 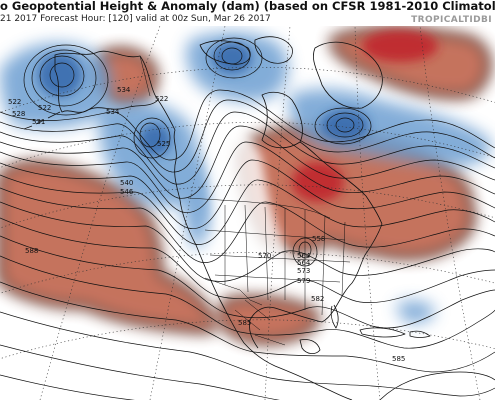 What do you see at coordinates (145, 76) in the screenshot?
I see `alaska-border` at bounding box center [145, 76].